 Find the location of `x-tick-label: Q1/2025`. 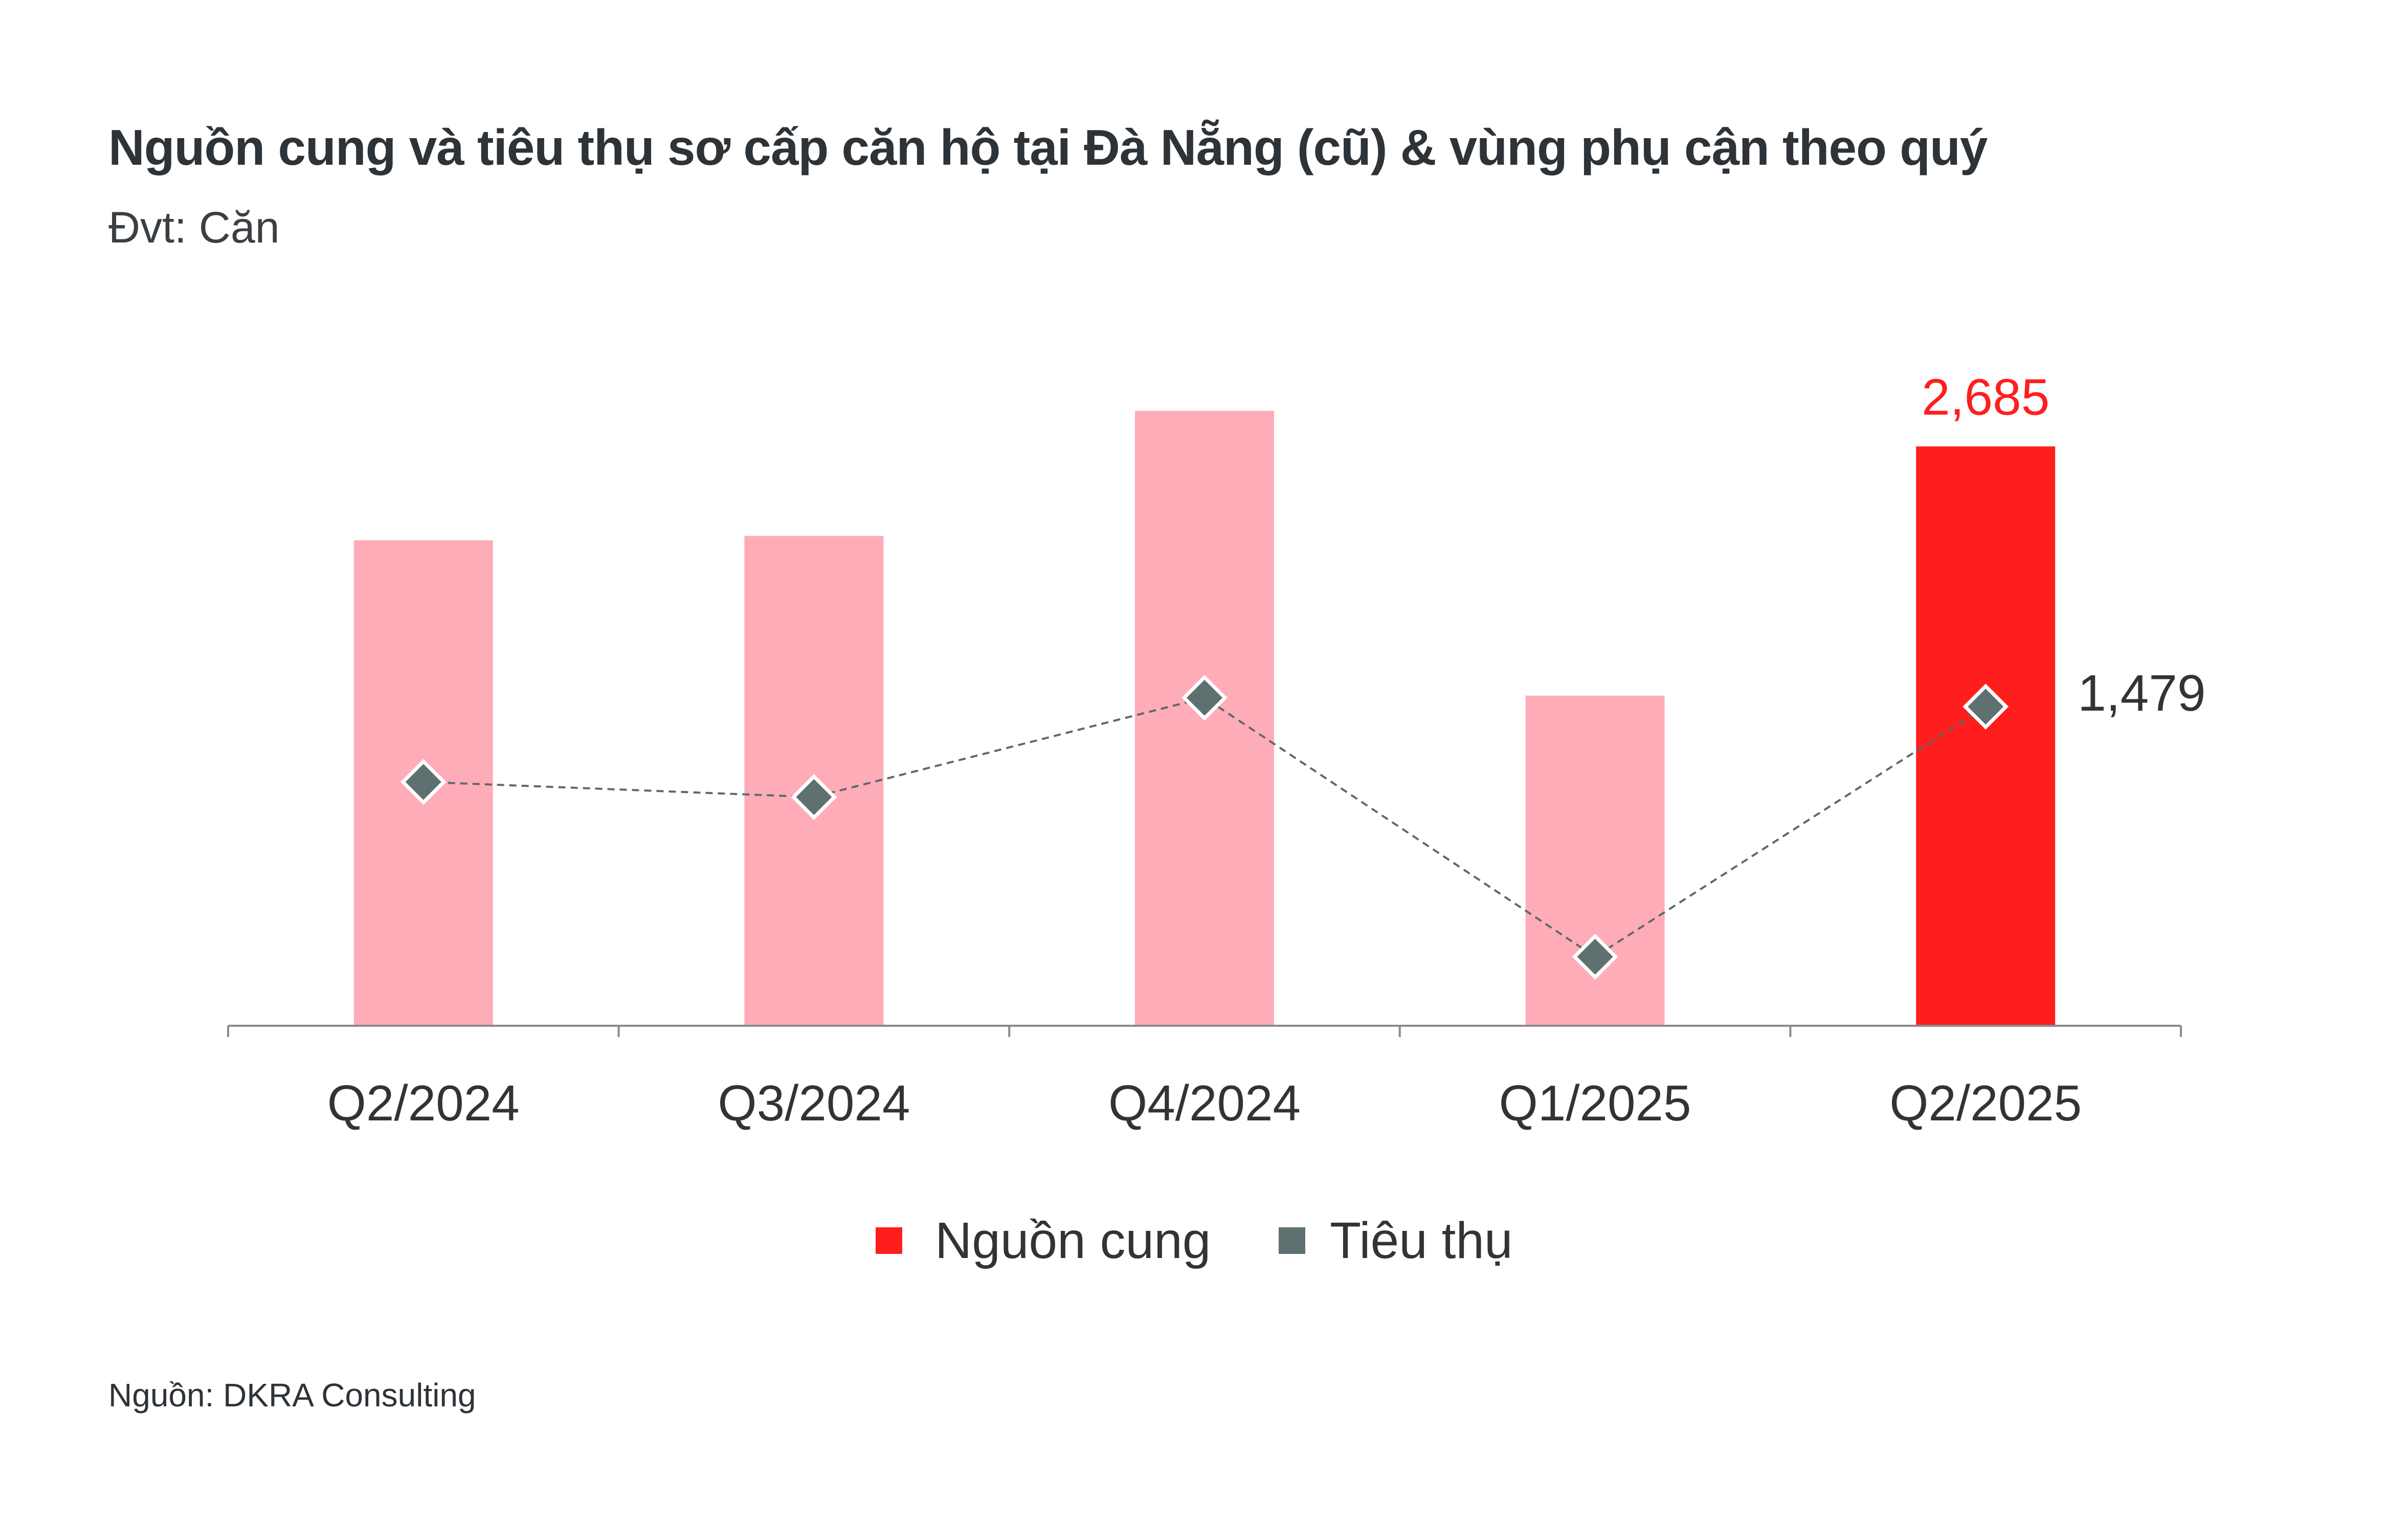

x-tick-label: Q1/2025 is located at coordinates (1595, 1103).